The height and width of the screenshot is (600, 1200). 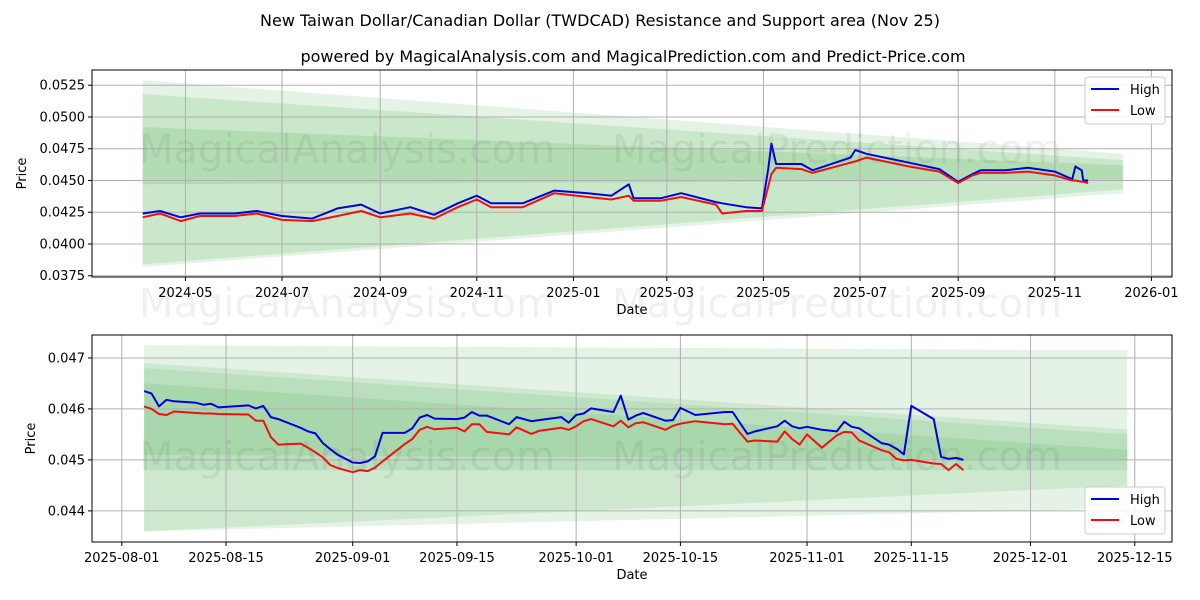 What do you see at coordinates (66, 460) in the screenshot?
I see `y-tick-label: 0.045` at bounding box center [66, 460].